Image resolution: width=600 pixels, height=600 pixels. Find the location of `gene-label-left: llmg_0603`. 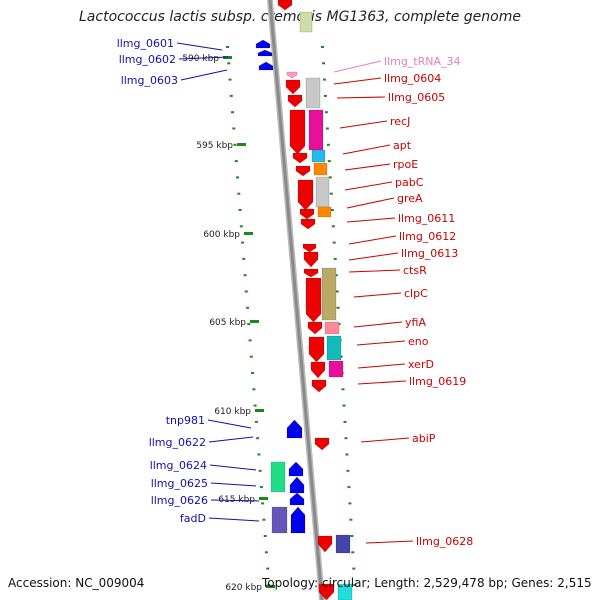

gene-label-left: llmg_0603 is located at coordinates (149, 80).